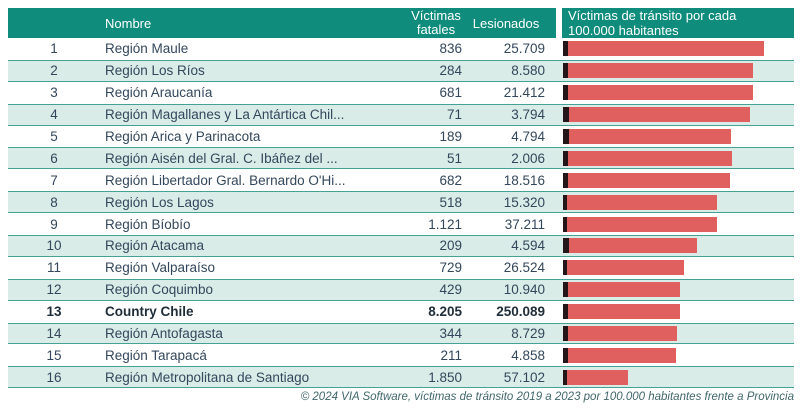 Image resolution: width=800 pixels, height=414 pixels. What do you see at coordinates (54, 136) in the screenshot?
I see `rank-cell: 5` at bounding box center [54, 136].